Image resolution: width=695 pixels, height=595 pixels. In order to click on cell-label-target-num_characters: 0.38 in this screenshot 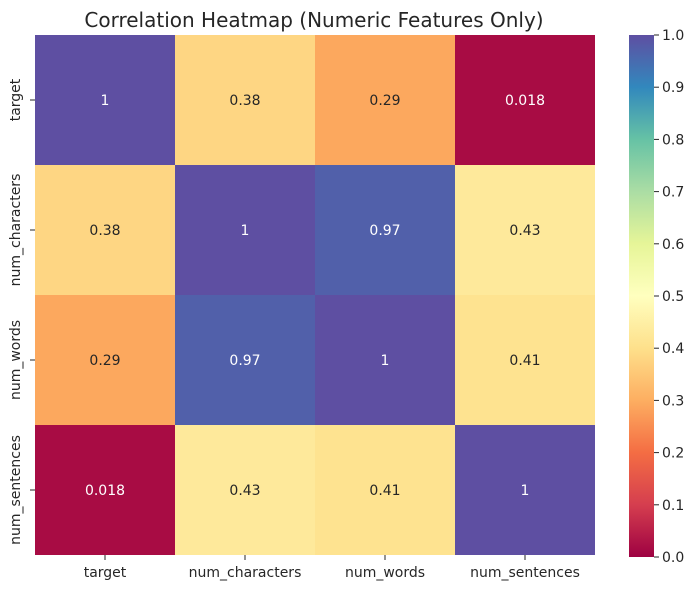, I will do `click(244, 101)`.